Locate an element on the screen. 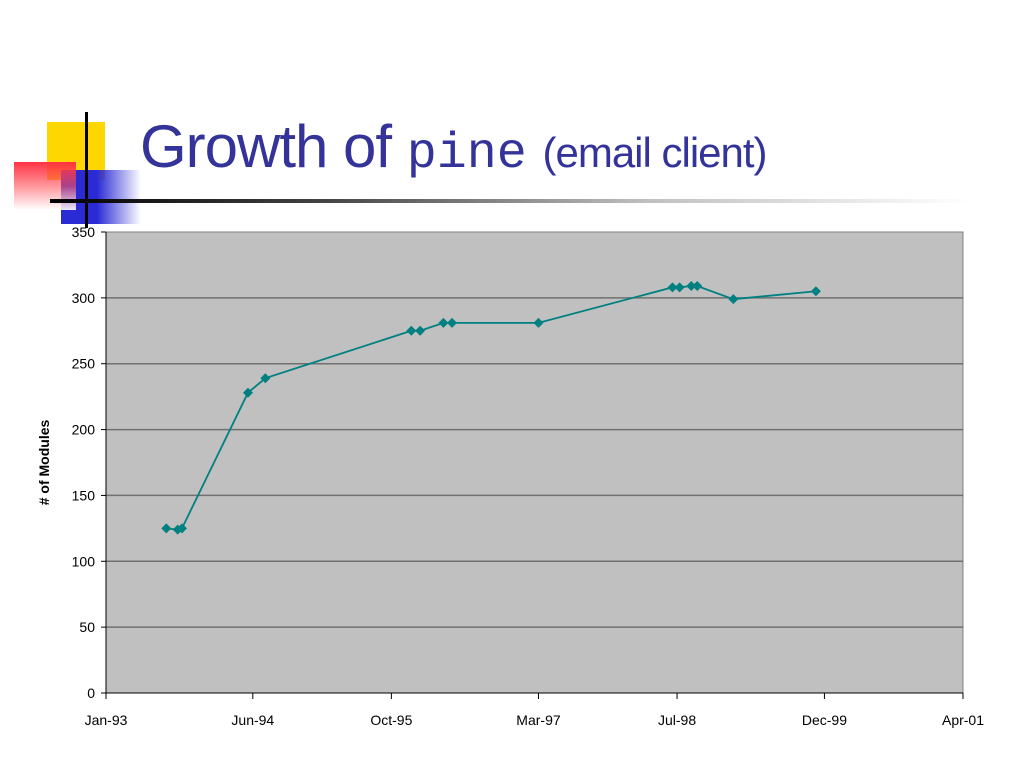 The height and width of the screenshot is (768, 1024). x-tick-label: Jun-94 is located at coordinates (252, 720).